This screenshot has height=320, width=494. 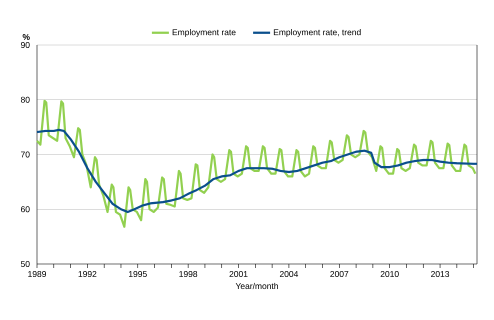 I want to click on x-tick-label: 1992, so click(x=87, y=274).